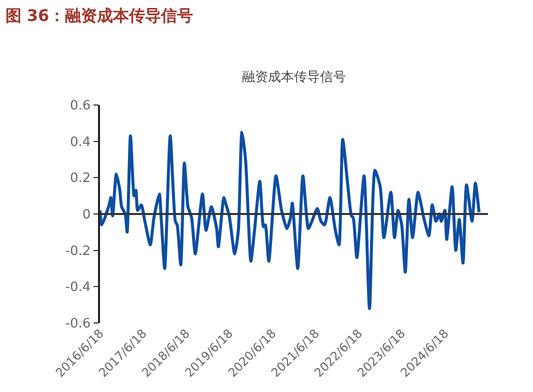 The image size is (533, 392). Describe the element at coordinates (80, 178) in the screenshot. I see `y-tick-label: 0.2` at that location.